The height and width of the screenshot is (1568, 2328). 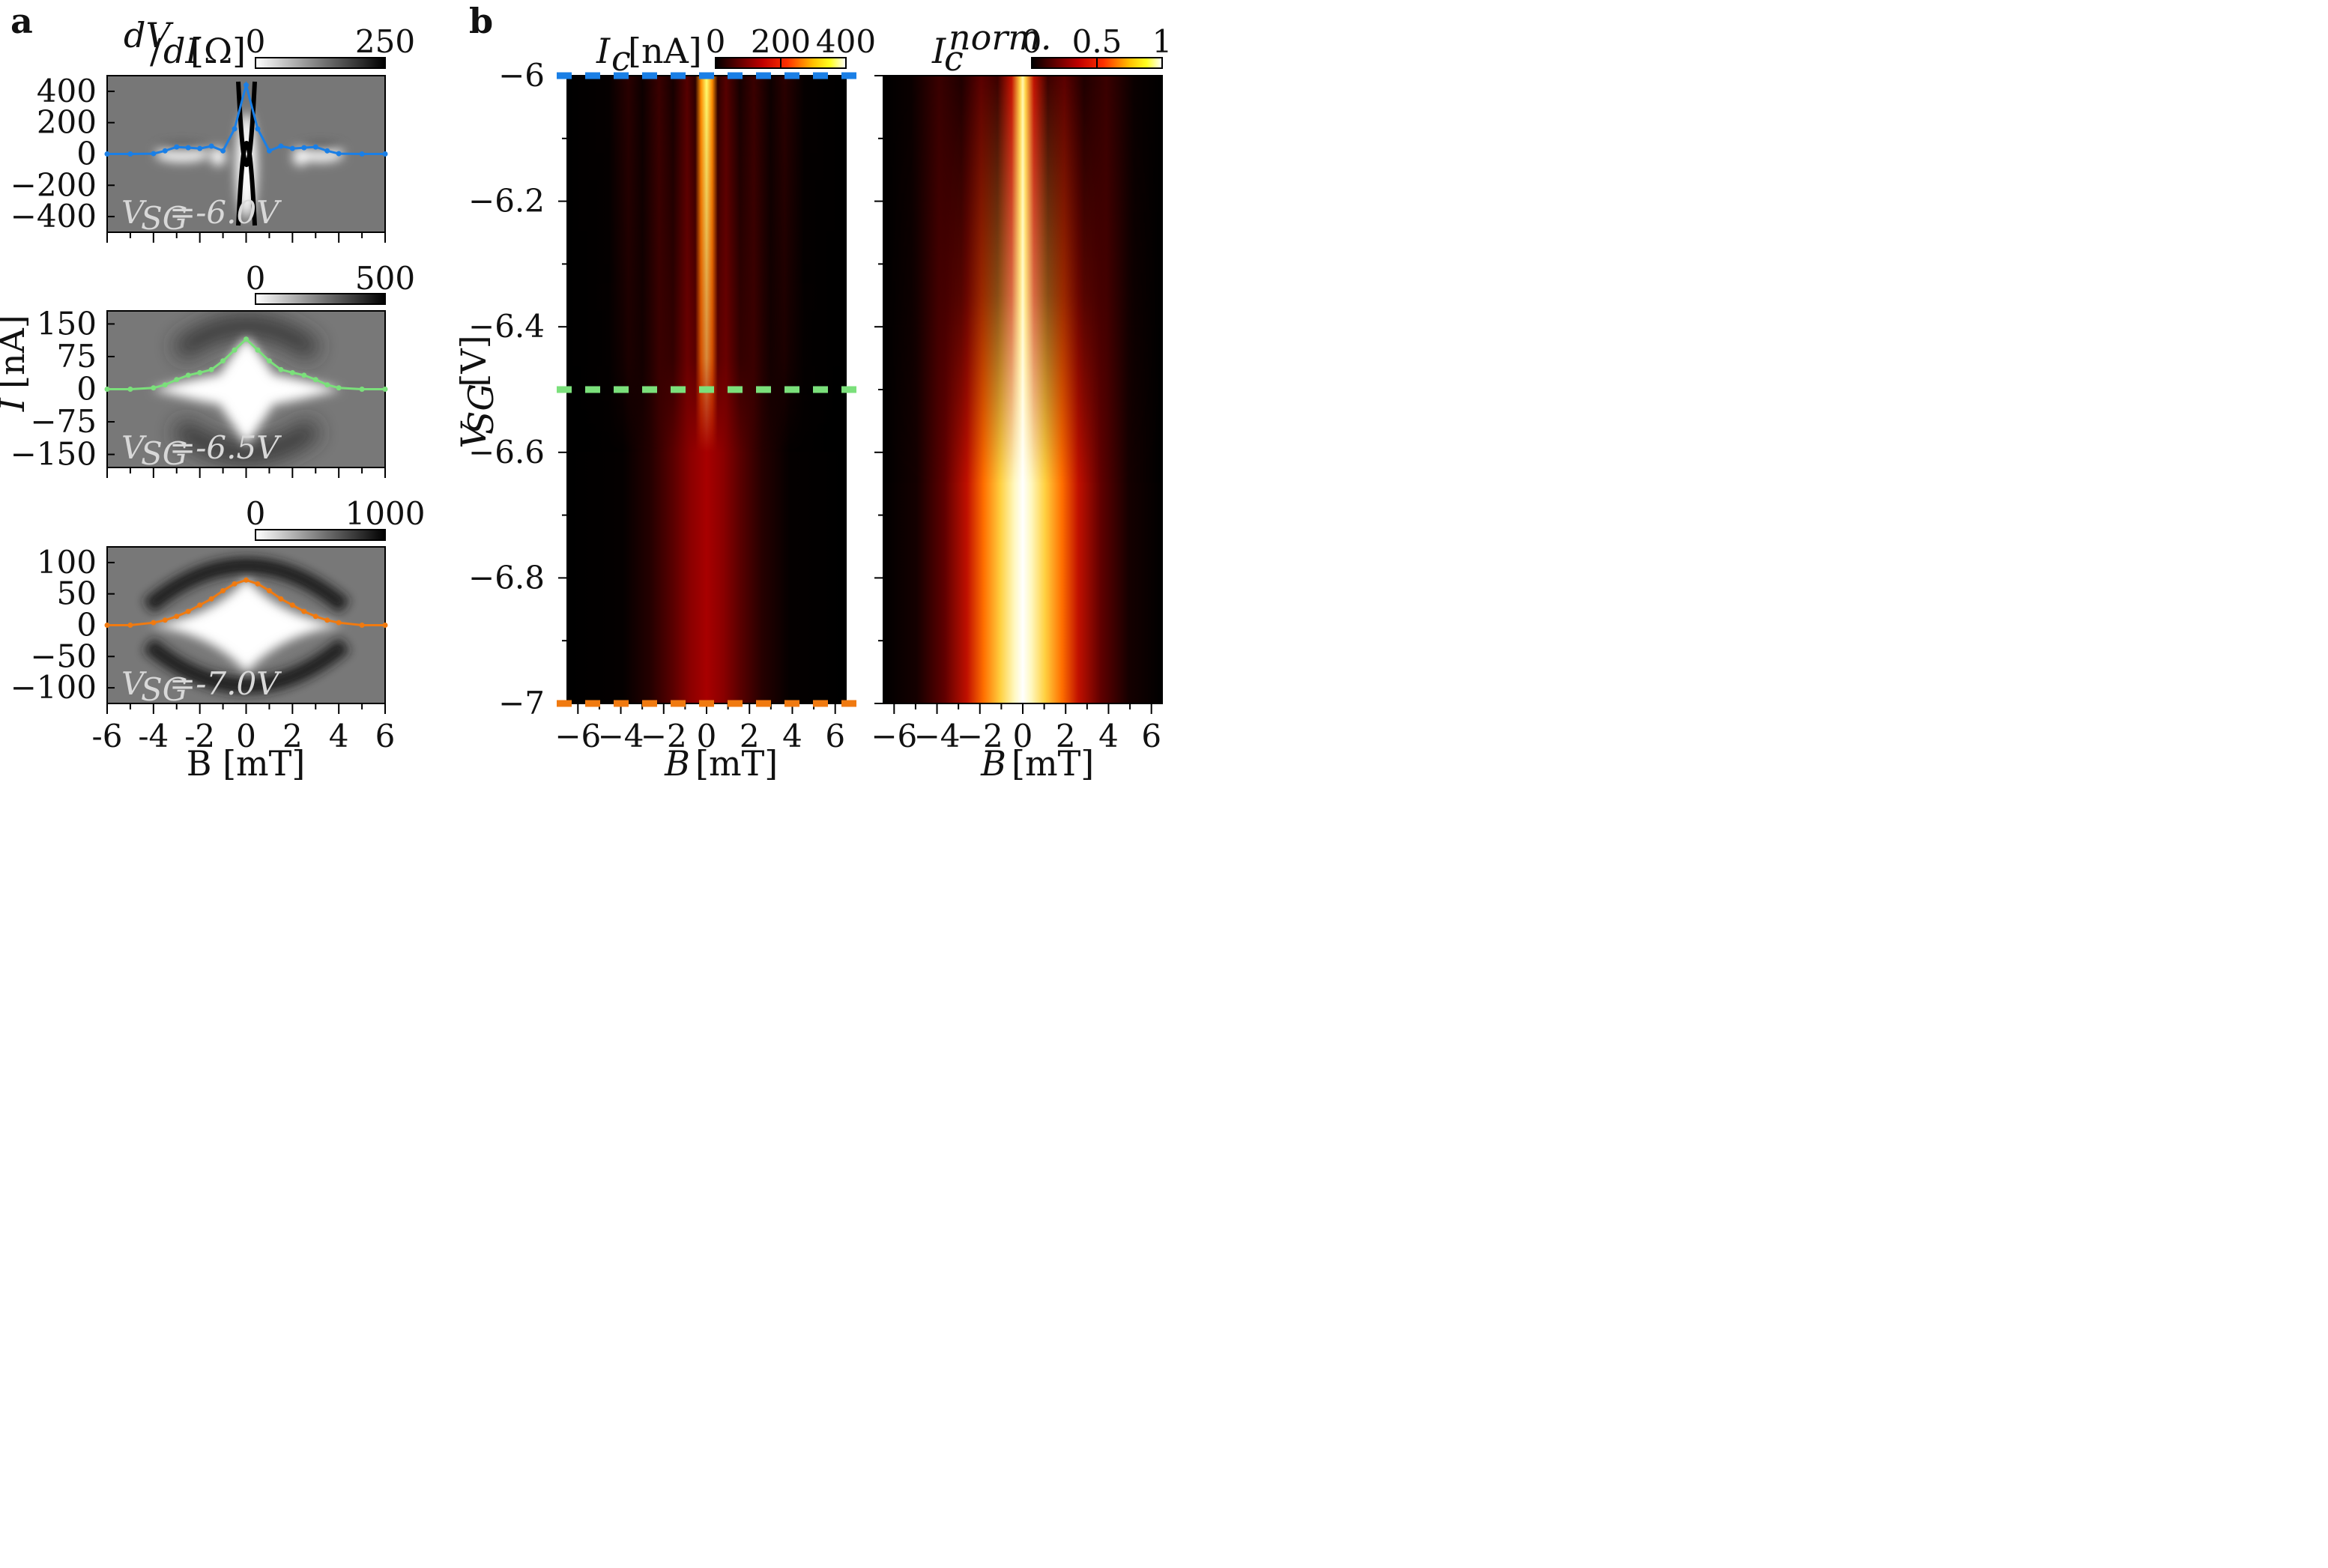 What do you see at coordinates (938, 51) in the screenshot?
I see `icnorm-var: I` at bounding box center [938, 51].